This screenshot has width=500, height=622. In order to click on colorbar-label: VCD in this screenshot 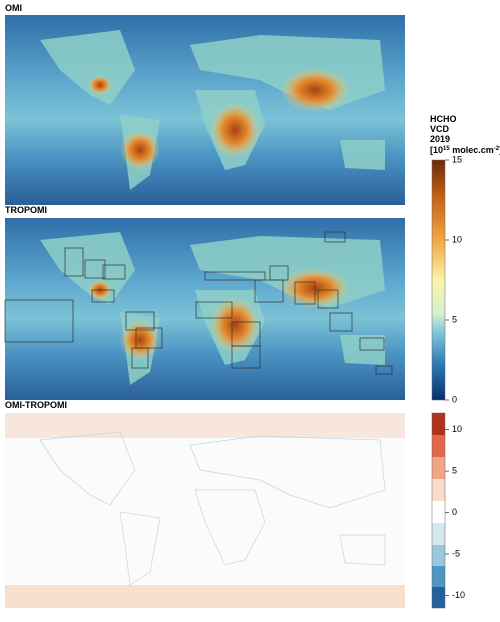, I will do `click(440, 129)`.